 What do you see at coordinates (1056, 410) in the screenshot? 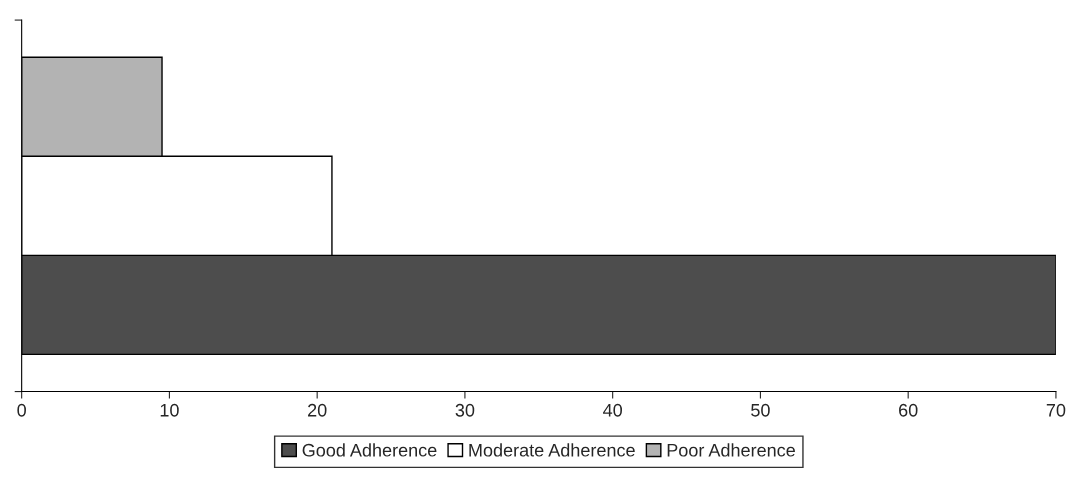
I see `x-tick-label: 70` at bounding box center [1056, 410].